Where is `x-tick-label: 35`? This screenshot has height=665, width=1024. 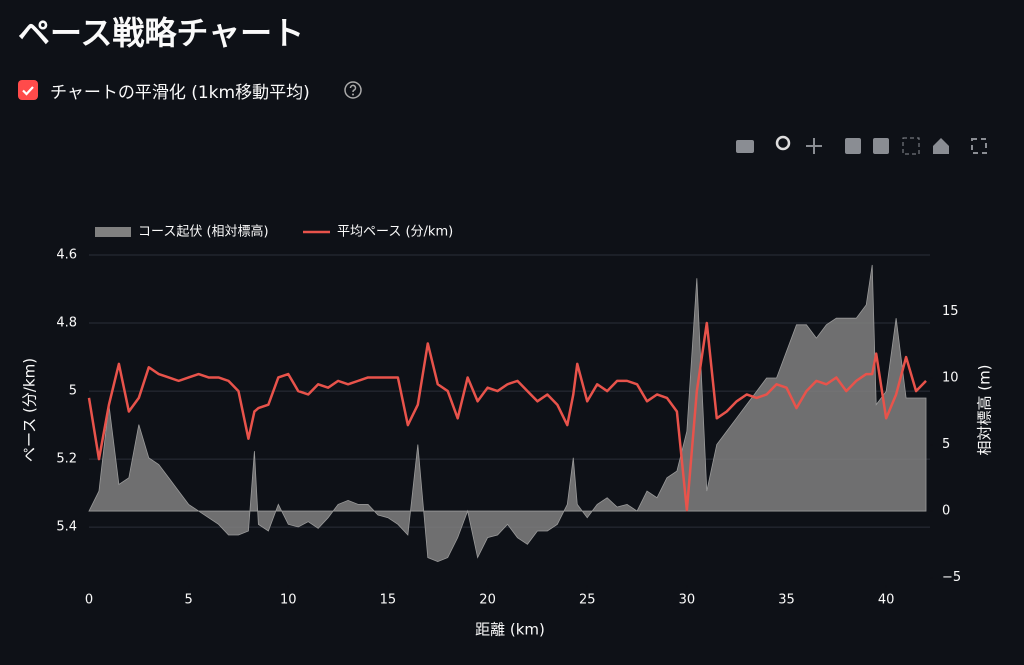 x-tick-label: 35 is located at coordinates (786, 600).